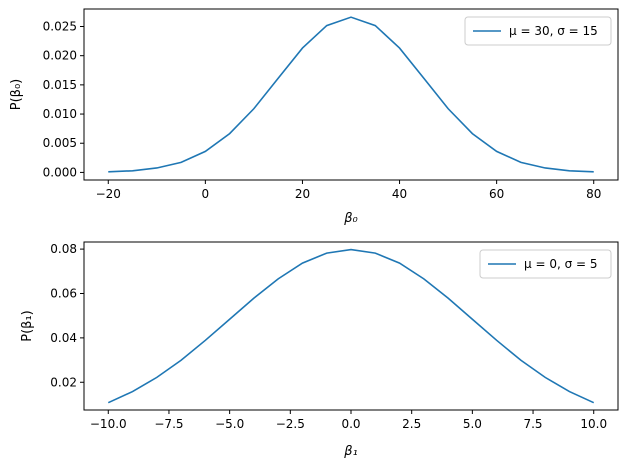 The image size is (630, 469). What do you see at coordinates (302, 194) in the screenshot?
I see `x-tick-label: 20` at bounding box center [302, 194].